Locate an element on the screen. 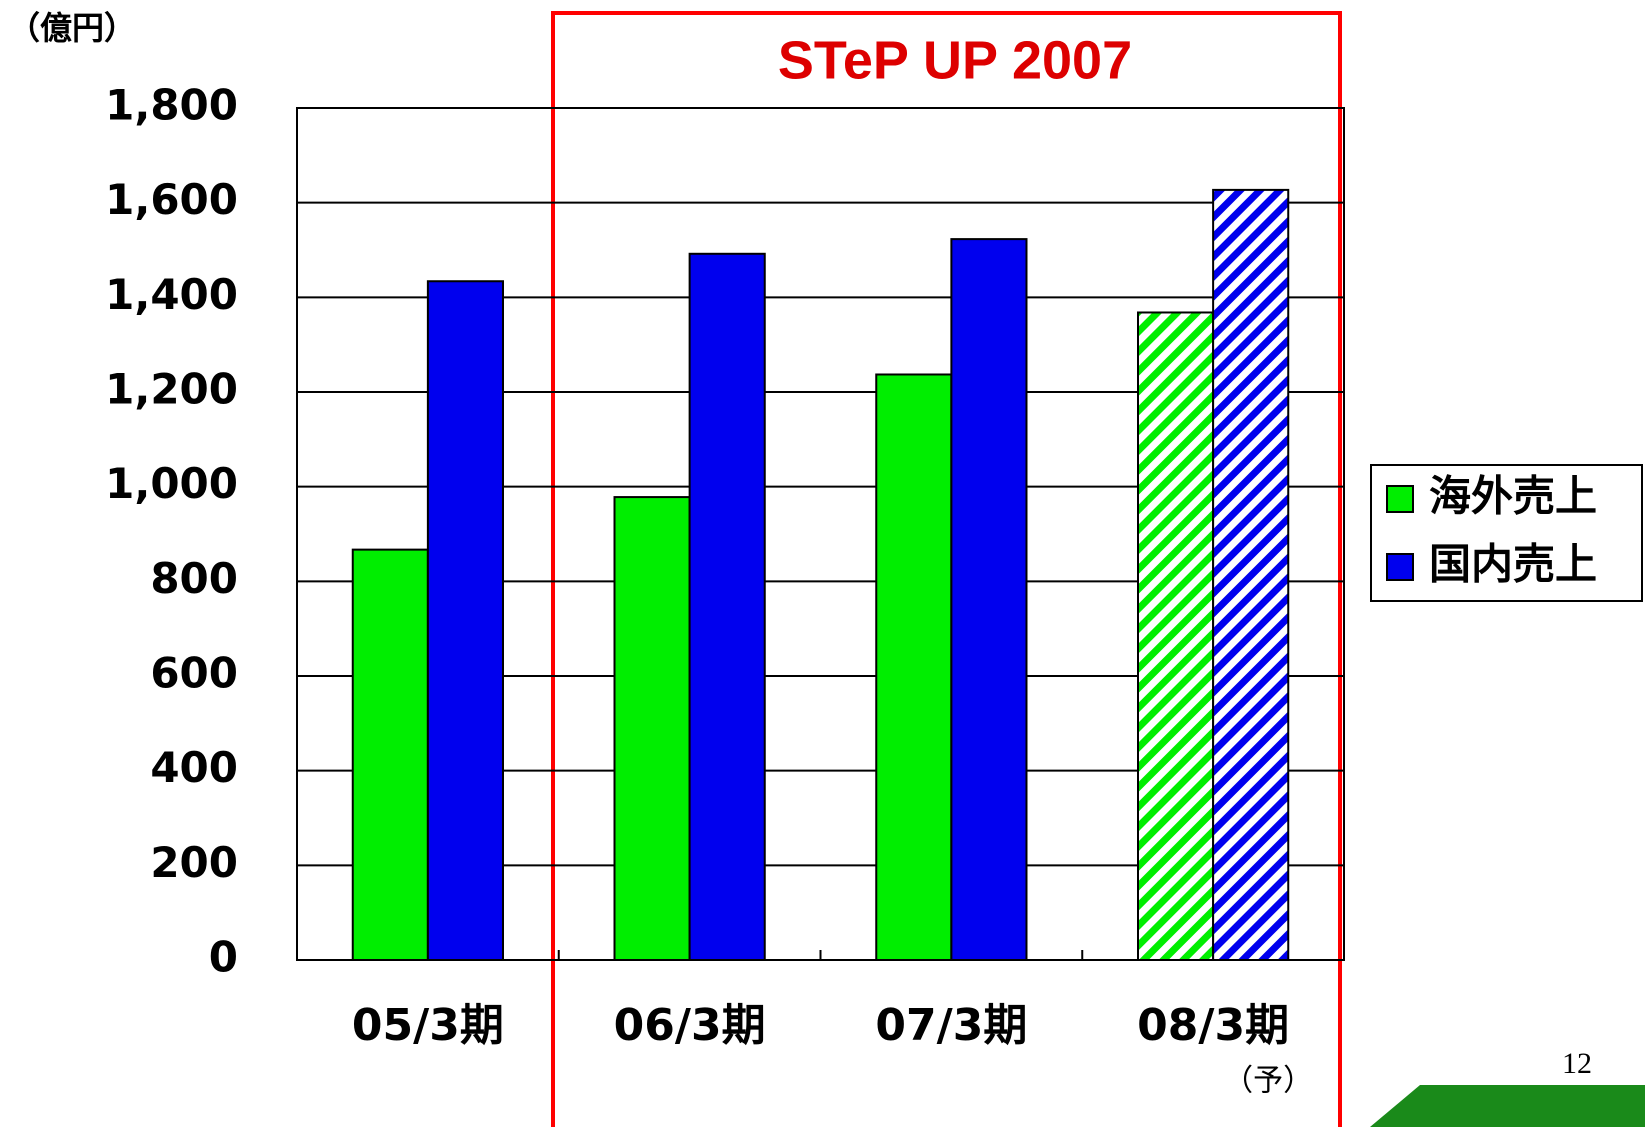  page-number: 12 is located at coordinates (1577, 1063).